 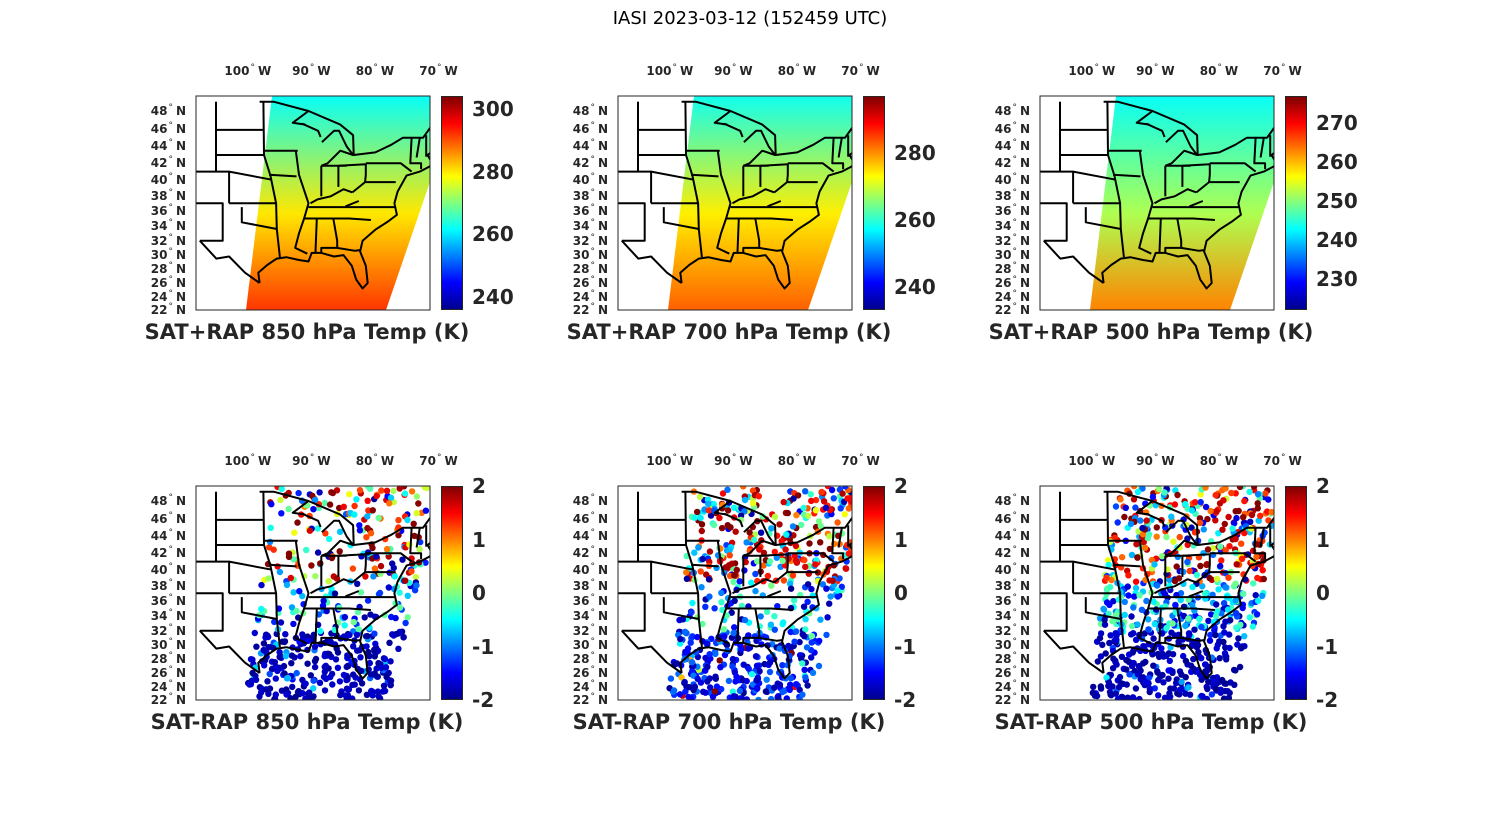 What do you see at coordinates (452, 203) in the screenshot?
I see `colorbar` at bounding box center [452, 203].